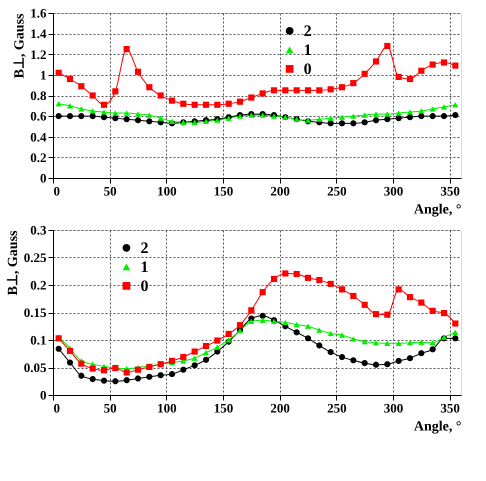 This screenshot has width=486, height=481. I want to click on legend-label: 0, so click(308, 69).